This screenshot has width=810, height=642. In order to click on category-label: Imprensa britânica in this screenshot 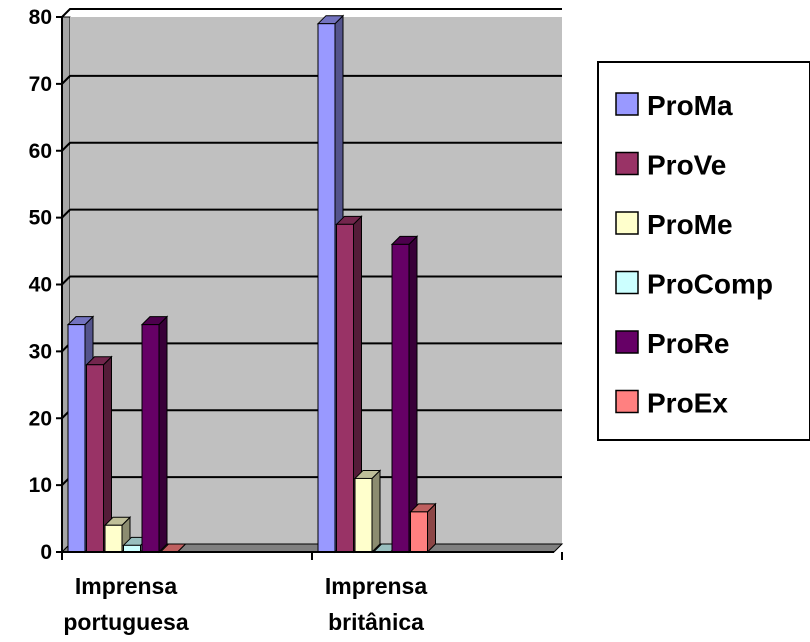, I will do `click(376, 604)`.